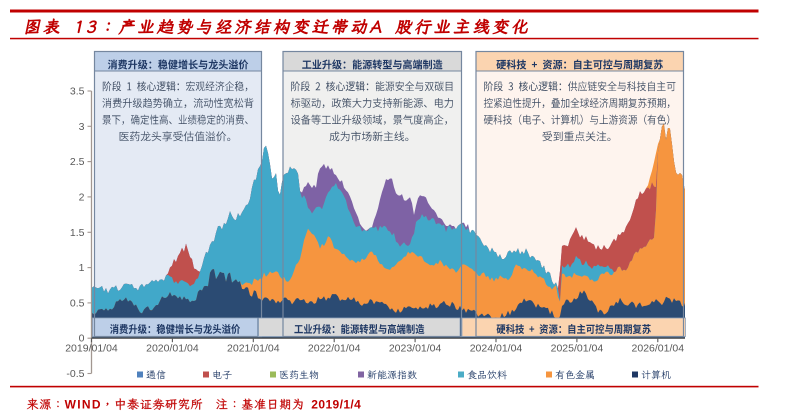 This screenshot has width=786, height=418. What do you see at coordinates (77, 92) in the screenshot?
I see `svg-text: 3.5` at bounding box center [77, 92].